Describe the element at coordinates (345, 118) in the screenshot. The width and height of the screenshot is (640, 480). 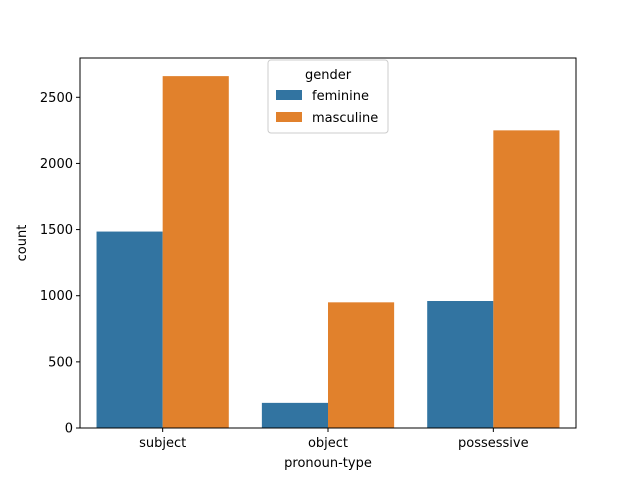
I see `legend-label-masculine: masculine` at that location.